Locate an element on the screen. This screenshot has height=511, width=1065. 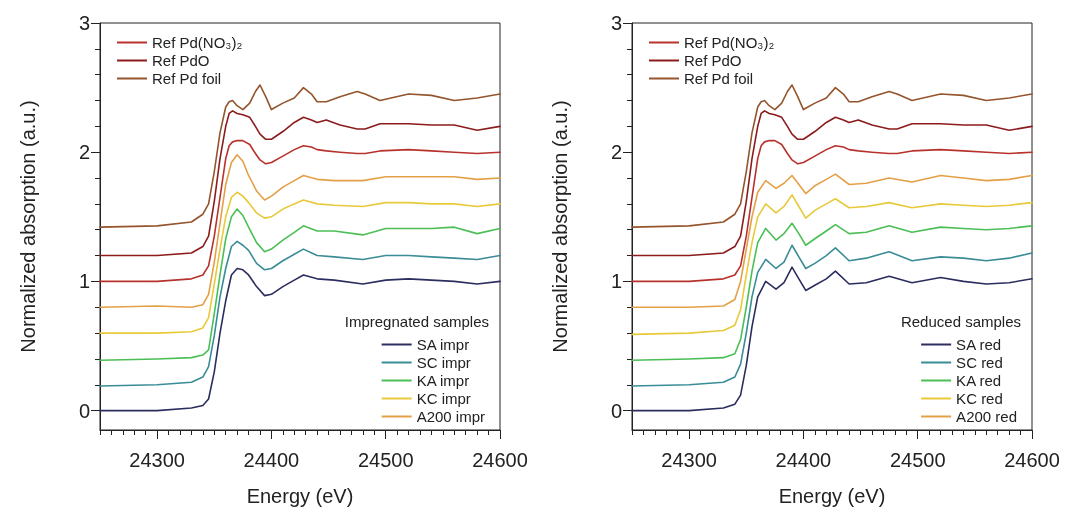
legend-label: A200 red is located at coordinates (987, 416).